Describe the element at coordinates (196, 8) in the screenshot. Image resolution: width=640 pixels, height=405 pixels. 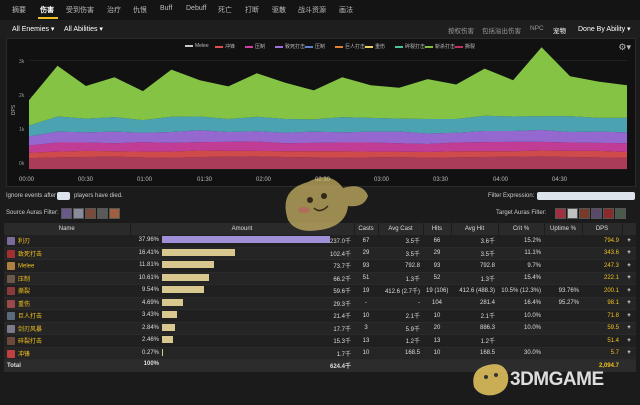
I see `tab-debuffs: Debuff` at that location.